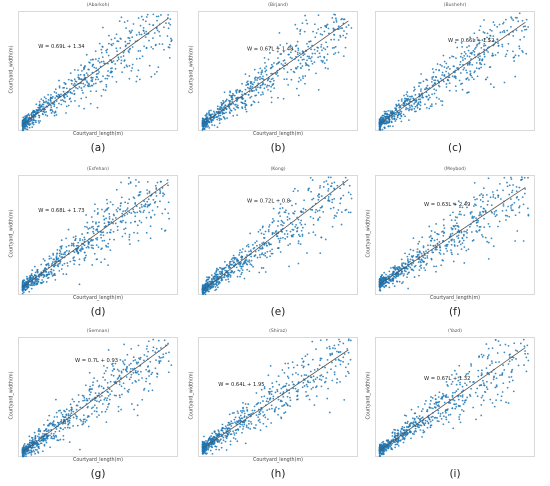 The width and height of the screenshot is (550, 486). I want to click on scatter-plot: W = 0.7L + 0.93, so click(97, 398).